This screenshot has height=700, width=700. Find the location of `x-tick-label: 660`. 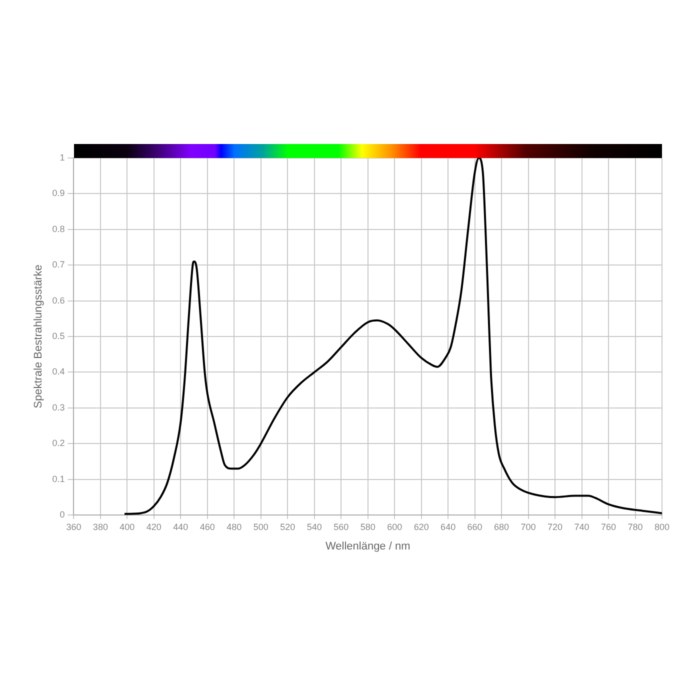

x-tick-label: 660 is located at coordinates (474, 527).